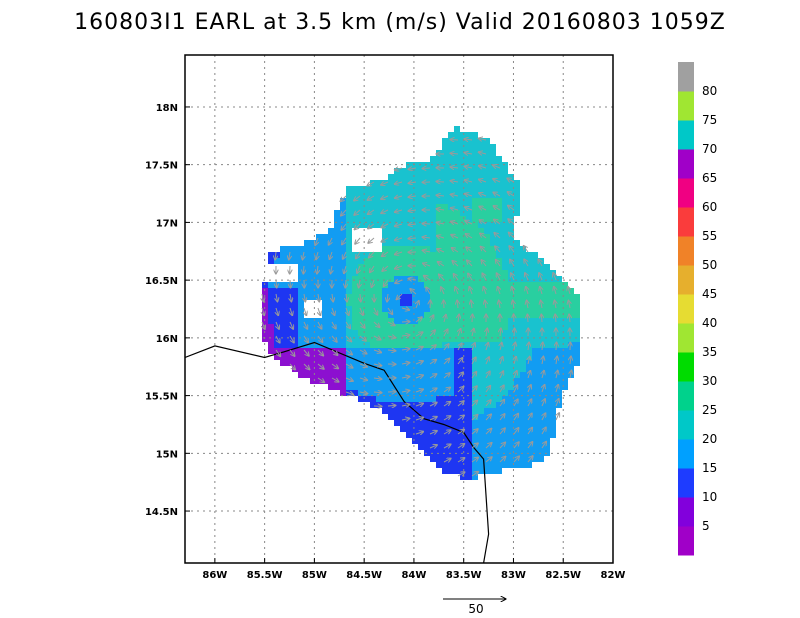 The image size is (800, 618). What do you see at coordinates (167, 223) in the screenshot?
I see `latitude-tick-label: 17N` at bounding box center [167, 223].